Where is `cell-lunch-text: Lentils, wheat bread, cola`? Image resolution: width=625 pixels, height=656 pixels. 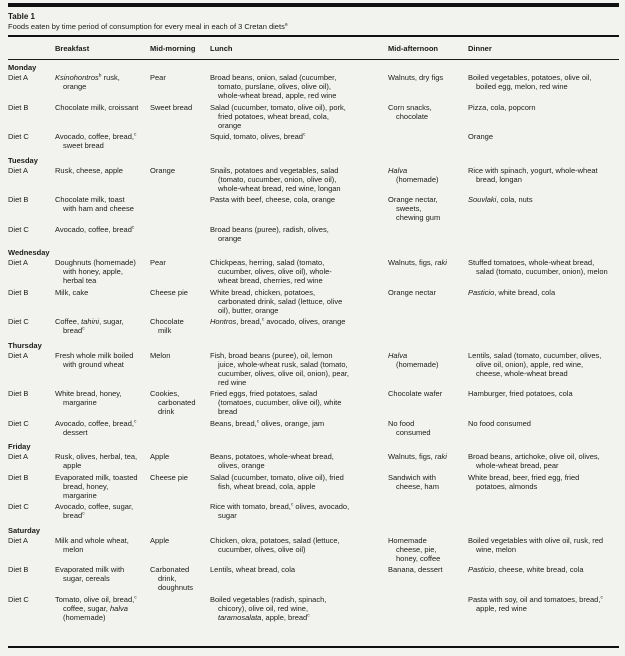
cell-lunch-text: Lentils, wheat bread, cola is located at coordinates (253, 569).